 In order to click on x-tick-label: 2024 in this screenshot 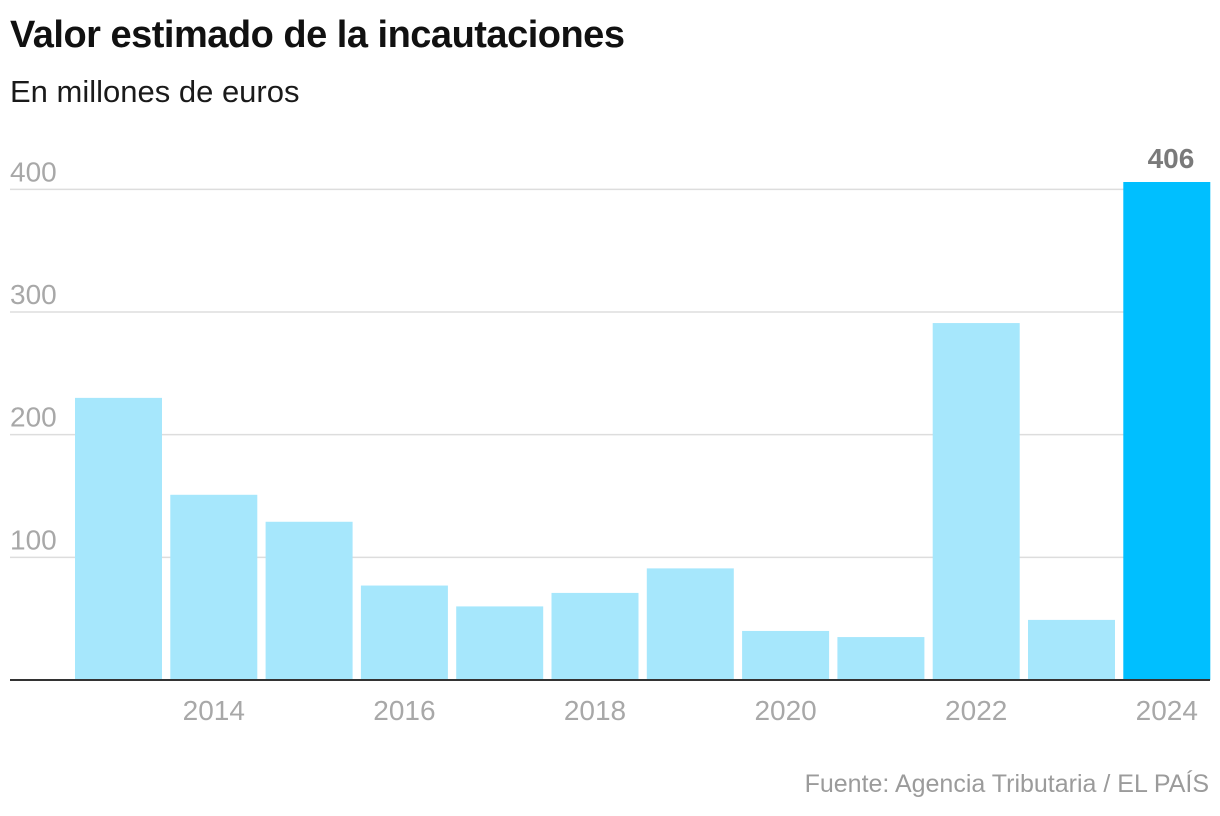, I will do `click(1167, 710)`.